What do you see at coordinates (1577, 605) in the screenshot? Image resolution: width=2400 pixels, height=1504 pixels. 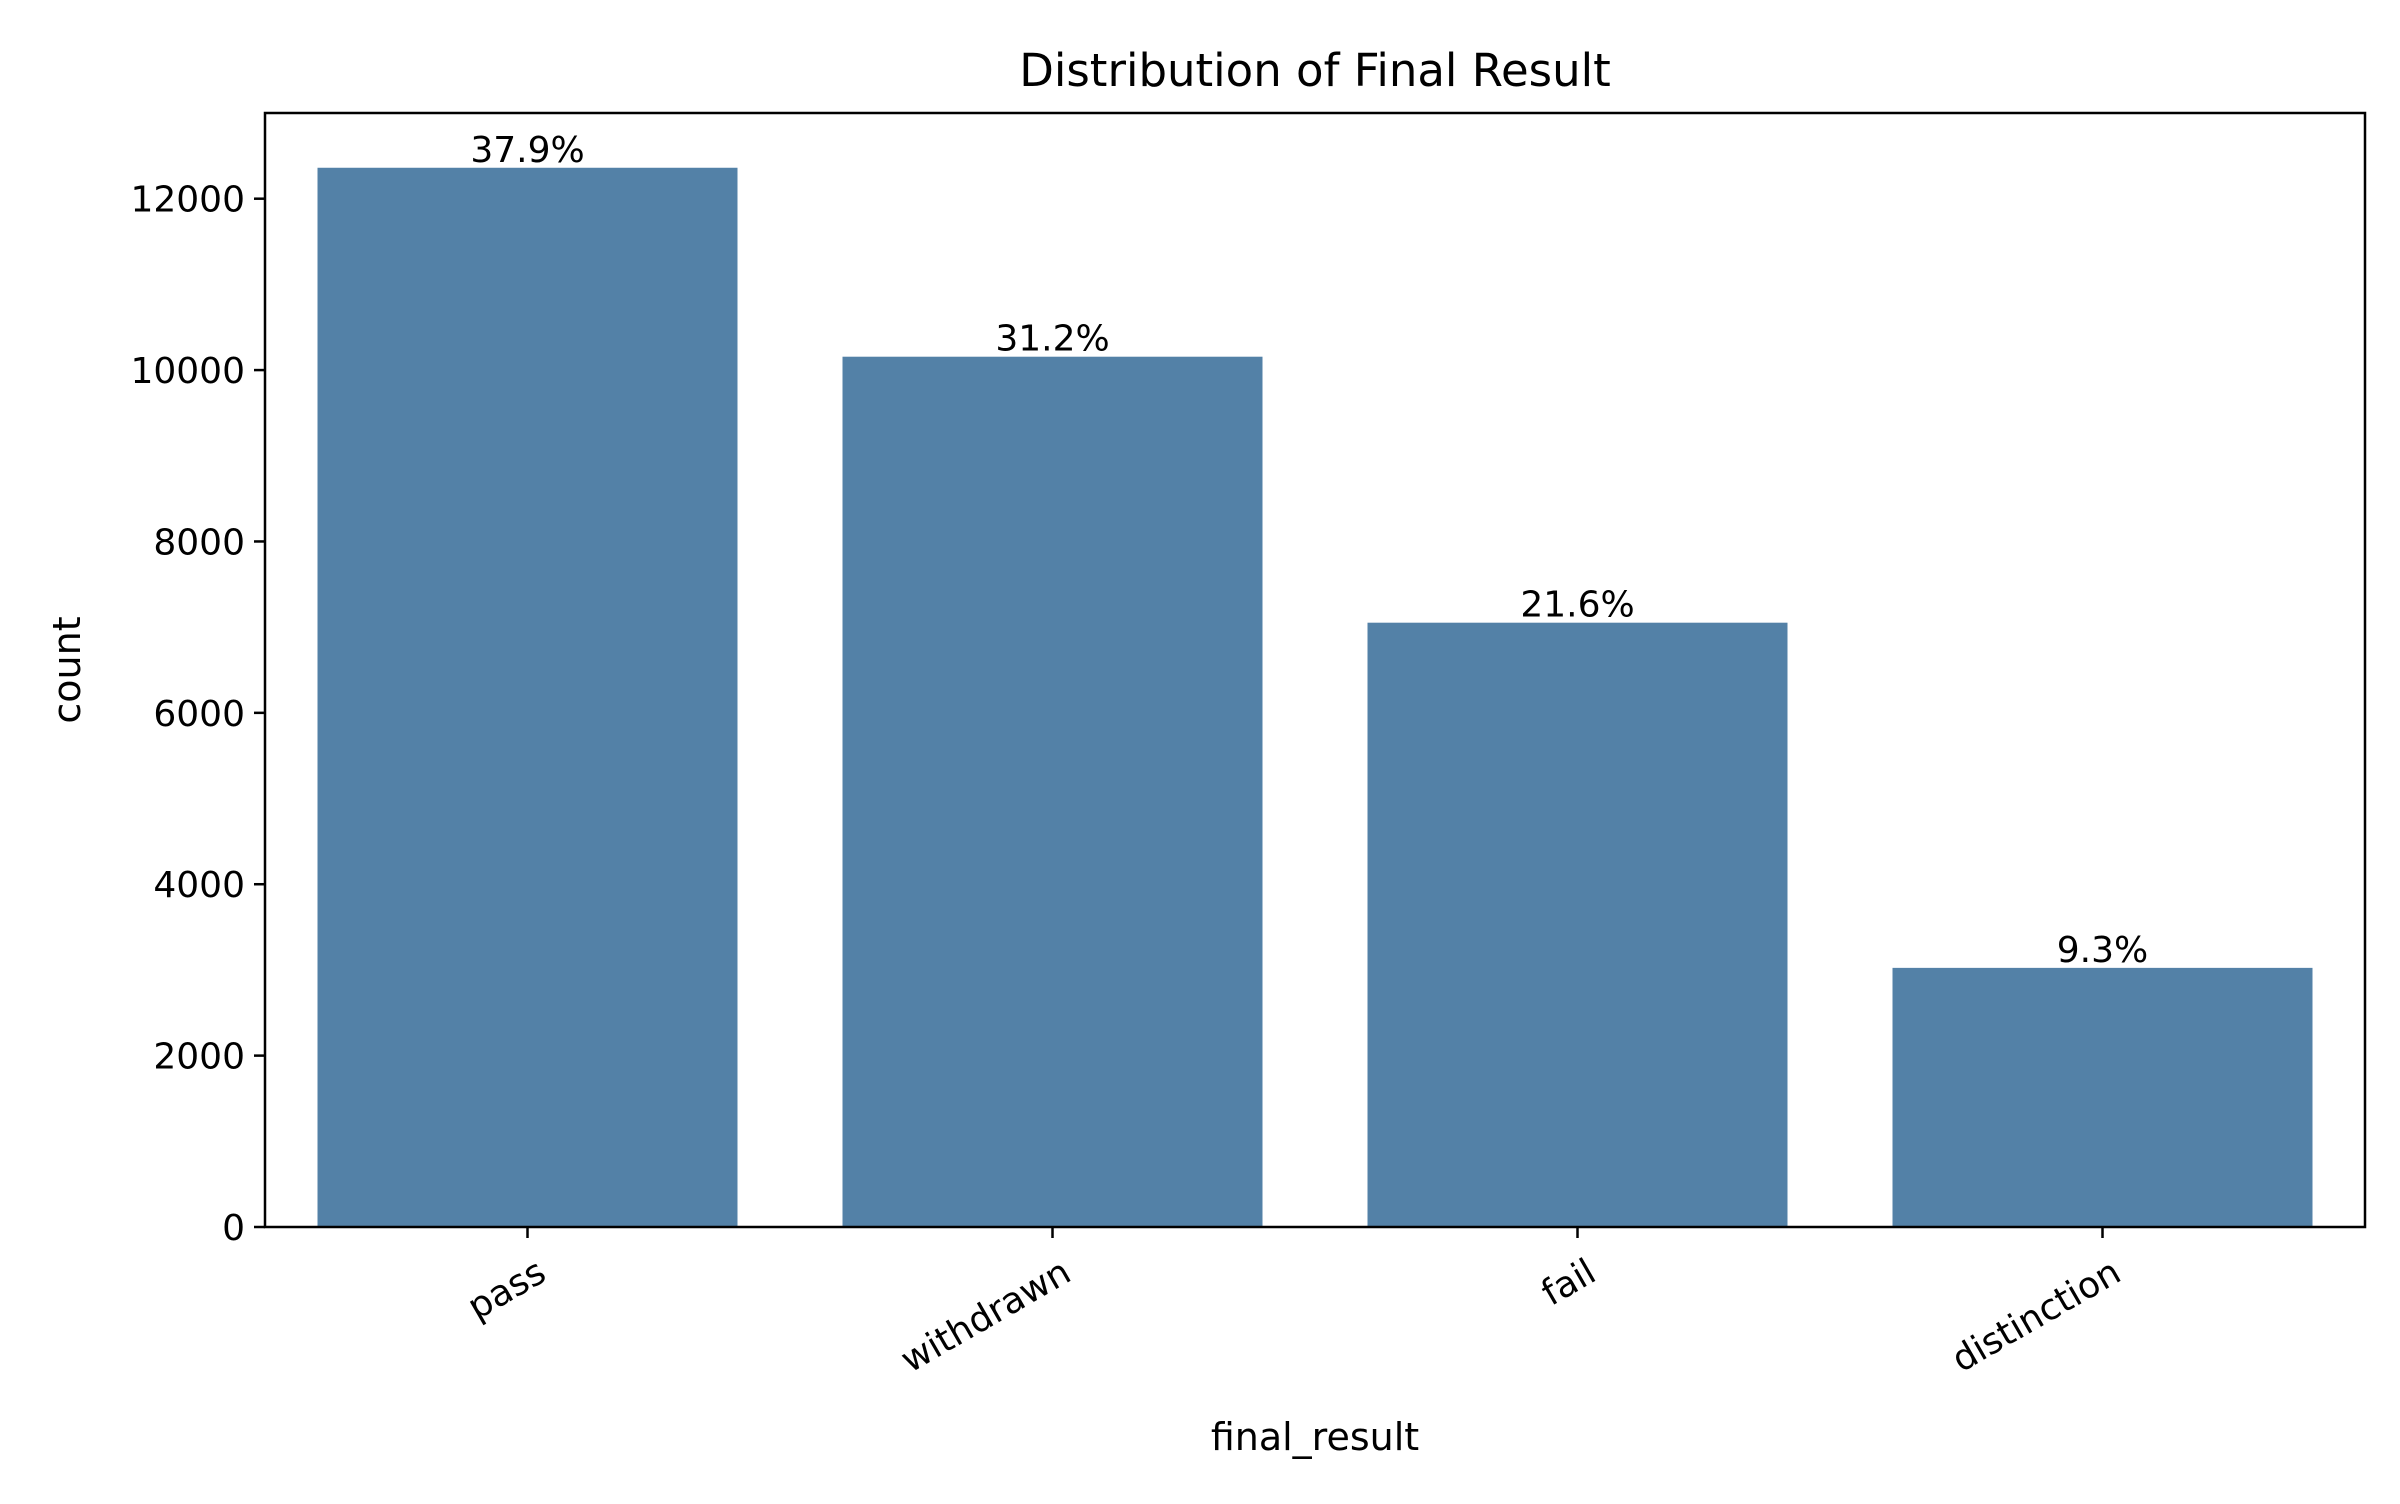 I see `data-label-fail: 21.6%` at bounding box center [1577, 605].